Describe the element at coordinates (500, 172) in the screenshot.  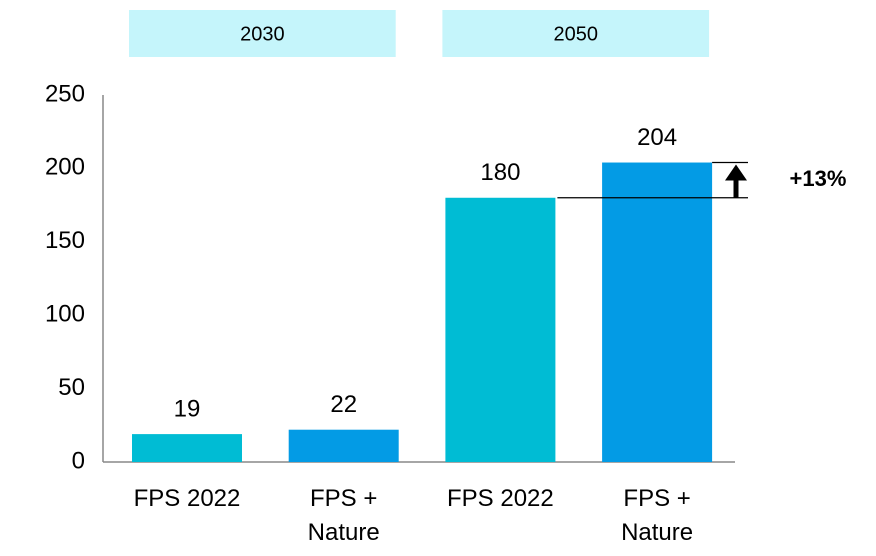
I see `value-label: 180` at that location.